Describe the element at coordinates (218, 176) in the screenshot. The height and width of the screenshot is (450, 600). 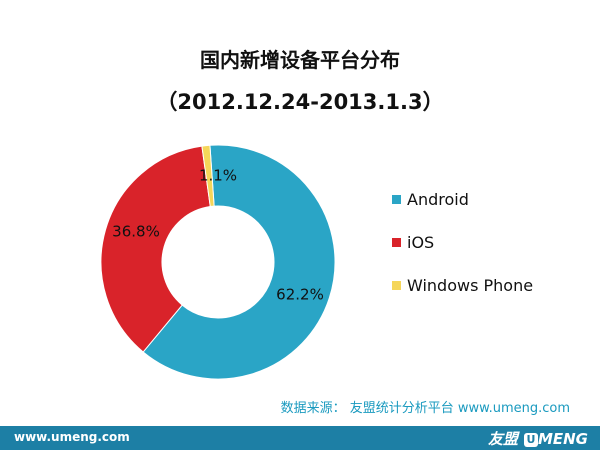
I see `data-label-windows-phone: 1.1%` at that location.